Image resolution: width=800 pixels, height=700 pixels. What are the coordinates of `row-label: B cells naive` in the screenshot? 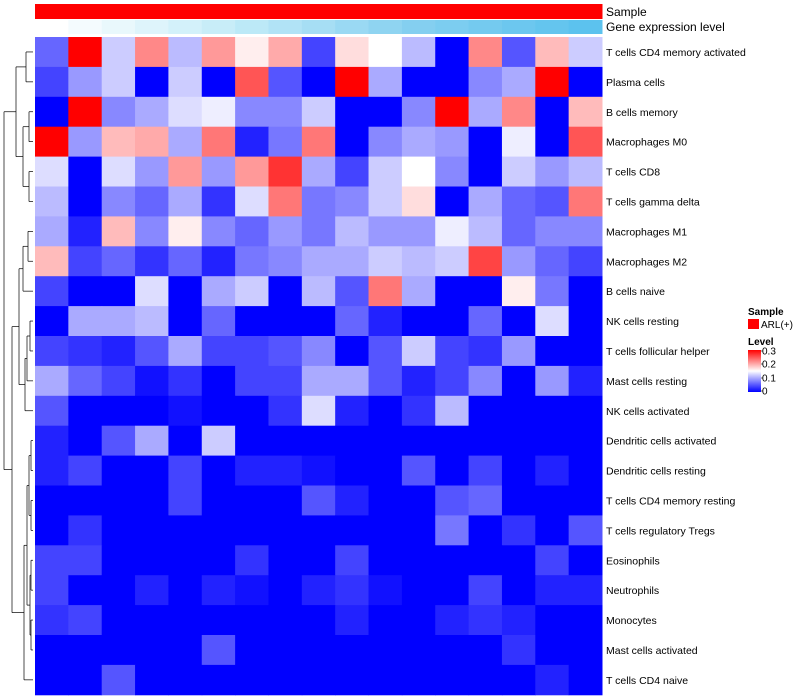 It's located at (635, 292).